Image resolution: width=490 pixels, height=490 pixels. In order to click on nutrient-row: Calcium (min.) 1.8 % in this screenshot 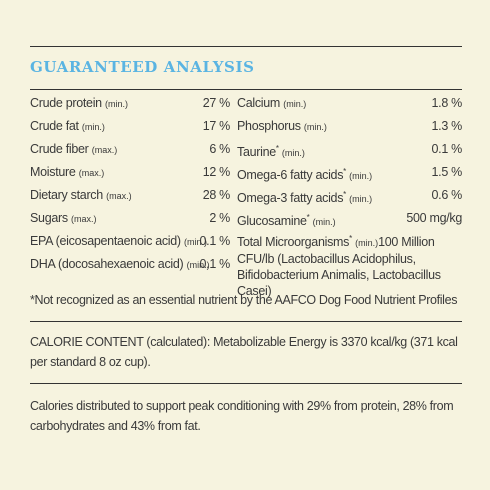, I will do `click(349, 104)`.